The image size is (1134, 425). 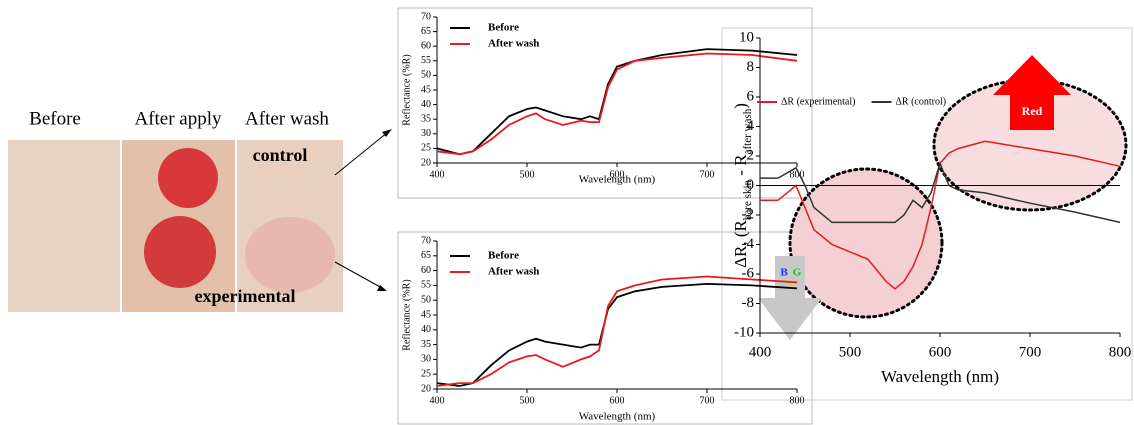 I want to click on y-tick-label: 0, so click(x=751, y=185).